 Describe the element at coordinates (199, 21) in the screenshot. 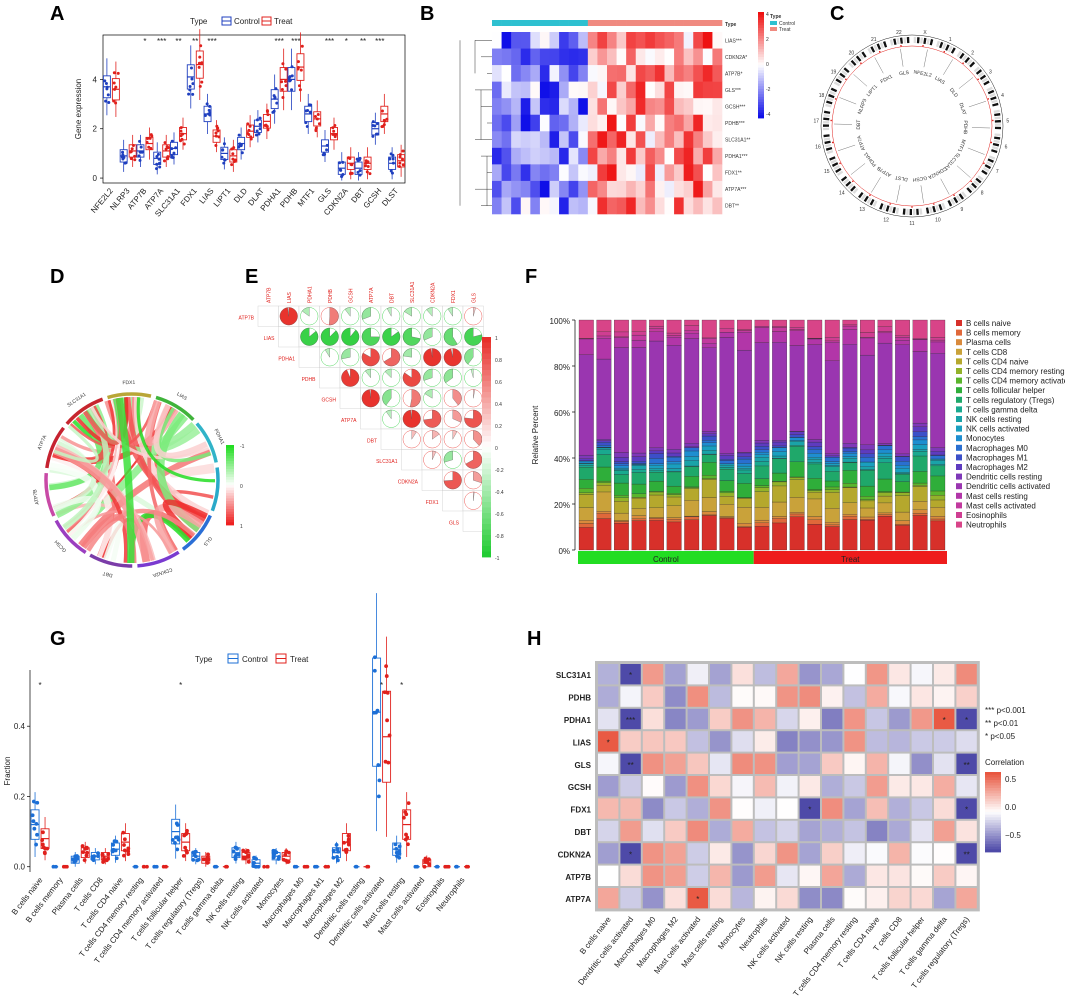

I see `legend-title: Type` at that location.